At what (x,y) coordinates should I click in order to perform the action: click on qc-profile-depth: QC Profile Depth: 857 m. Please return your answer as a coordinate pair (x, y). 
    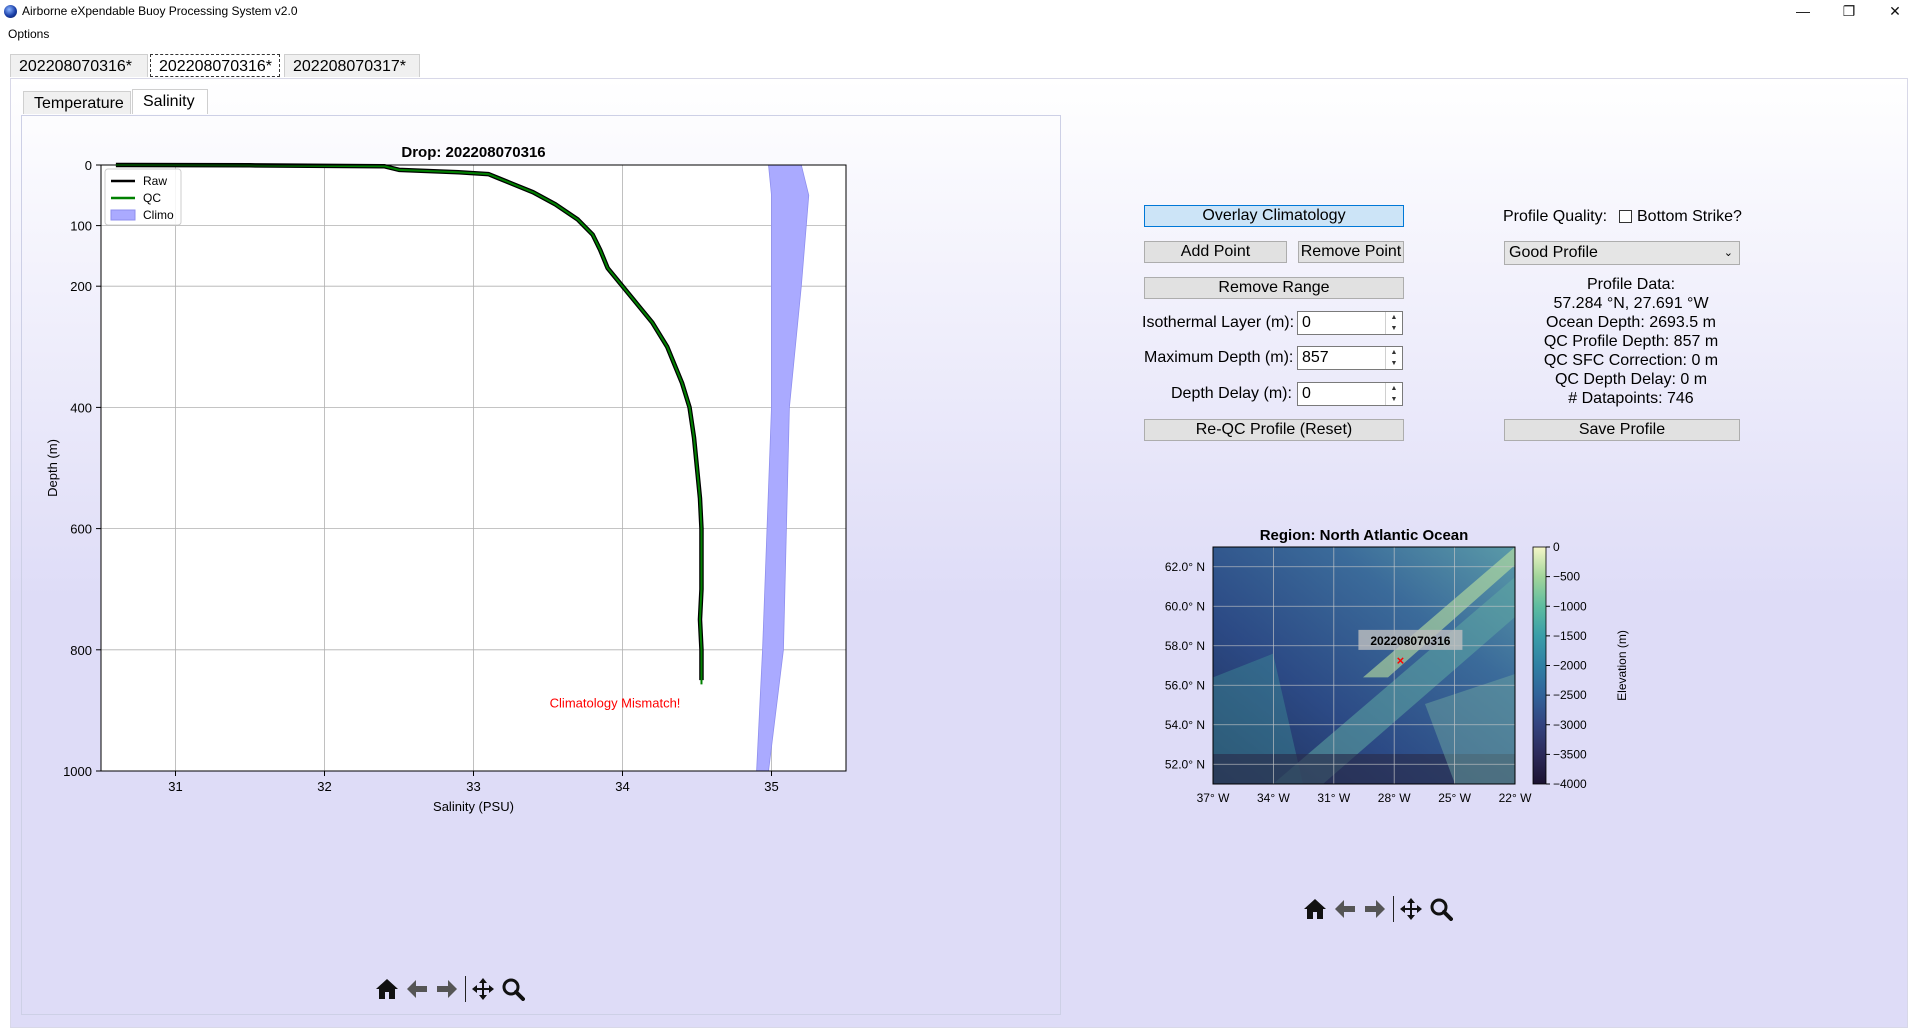
    Looking at the image, I should click on (1631, 341).